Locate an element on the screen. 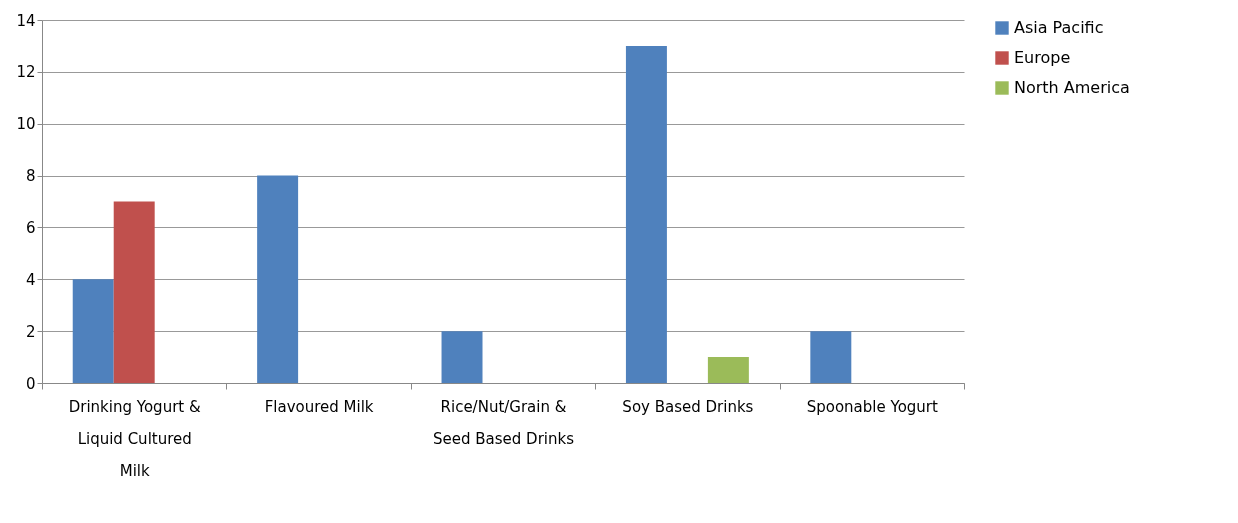 The image size is (1238, 523). y-tick-label: 12 is located at coordinates (26, 72).